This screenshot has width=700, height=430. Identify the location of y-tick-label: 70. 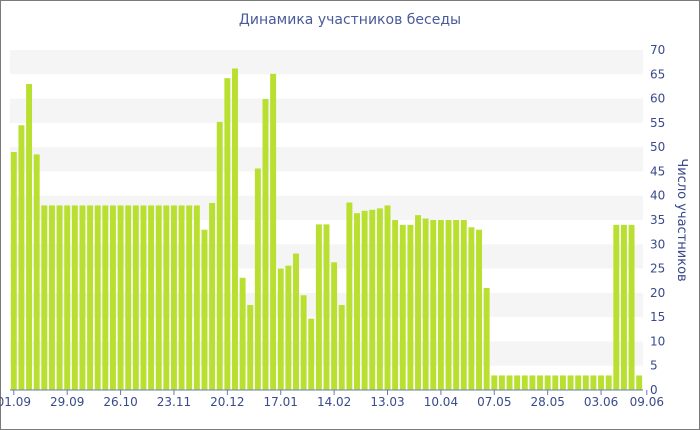
(657, 50).